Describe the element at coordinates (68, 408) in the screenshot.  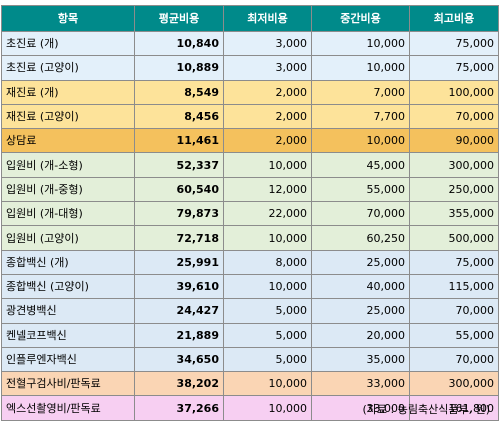
I see `cell-item: 엑스선촬영비/판독료` at that location.